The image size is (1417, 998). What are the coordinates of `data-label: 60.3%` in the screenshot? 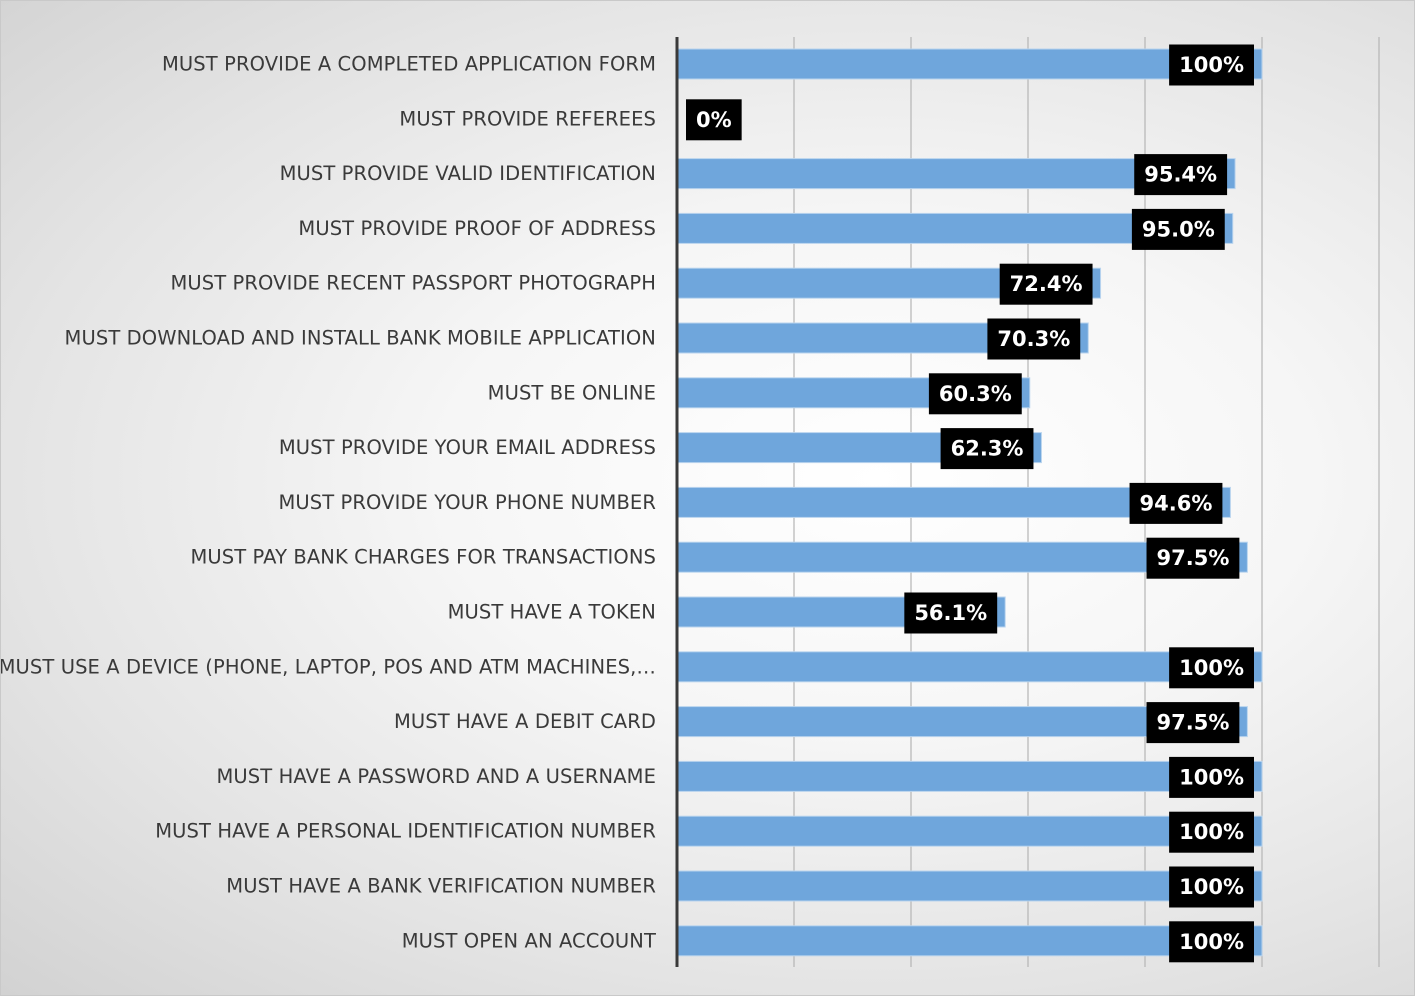 It's located at (975, 394).